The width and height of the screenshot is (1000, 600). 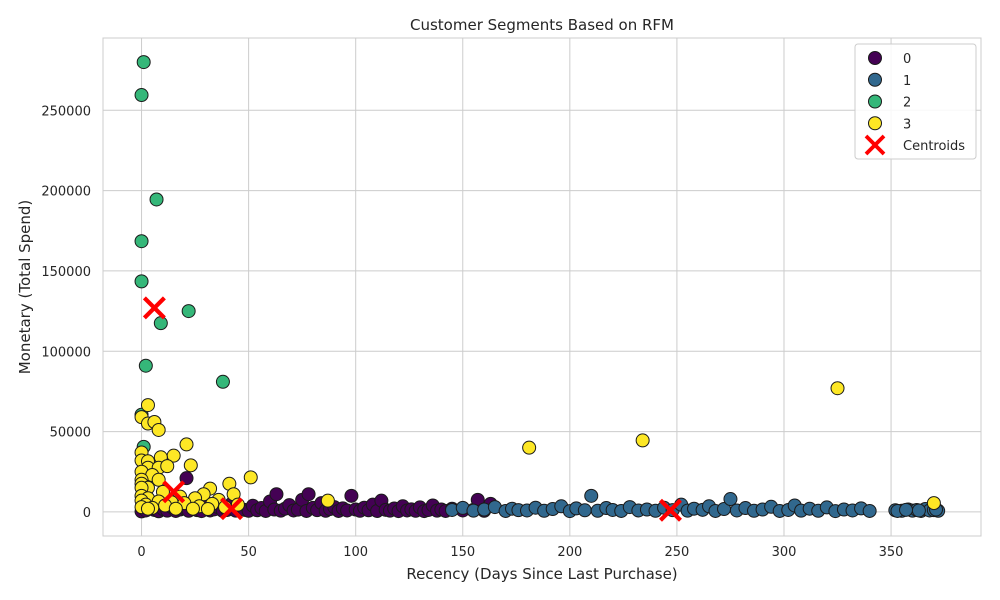 What do you see at coordinates (141, 552) in the screenshot?
I see `x-tick-label: 0` at bounding box center [141, 552].